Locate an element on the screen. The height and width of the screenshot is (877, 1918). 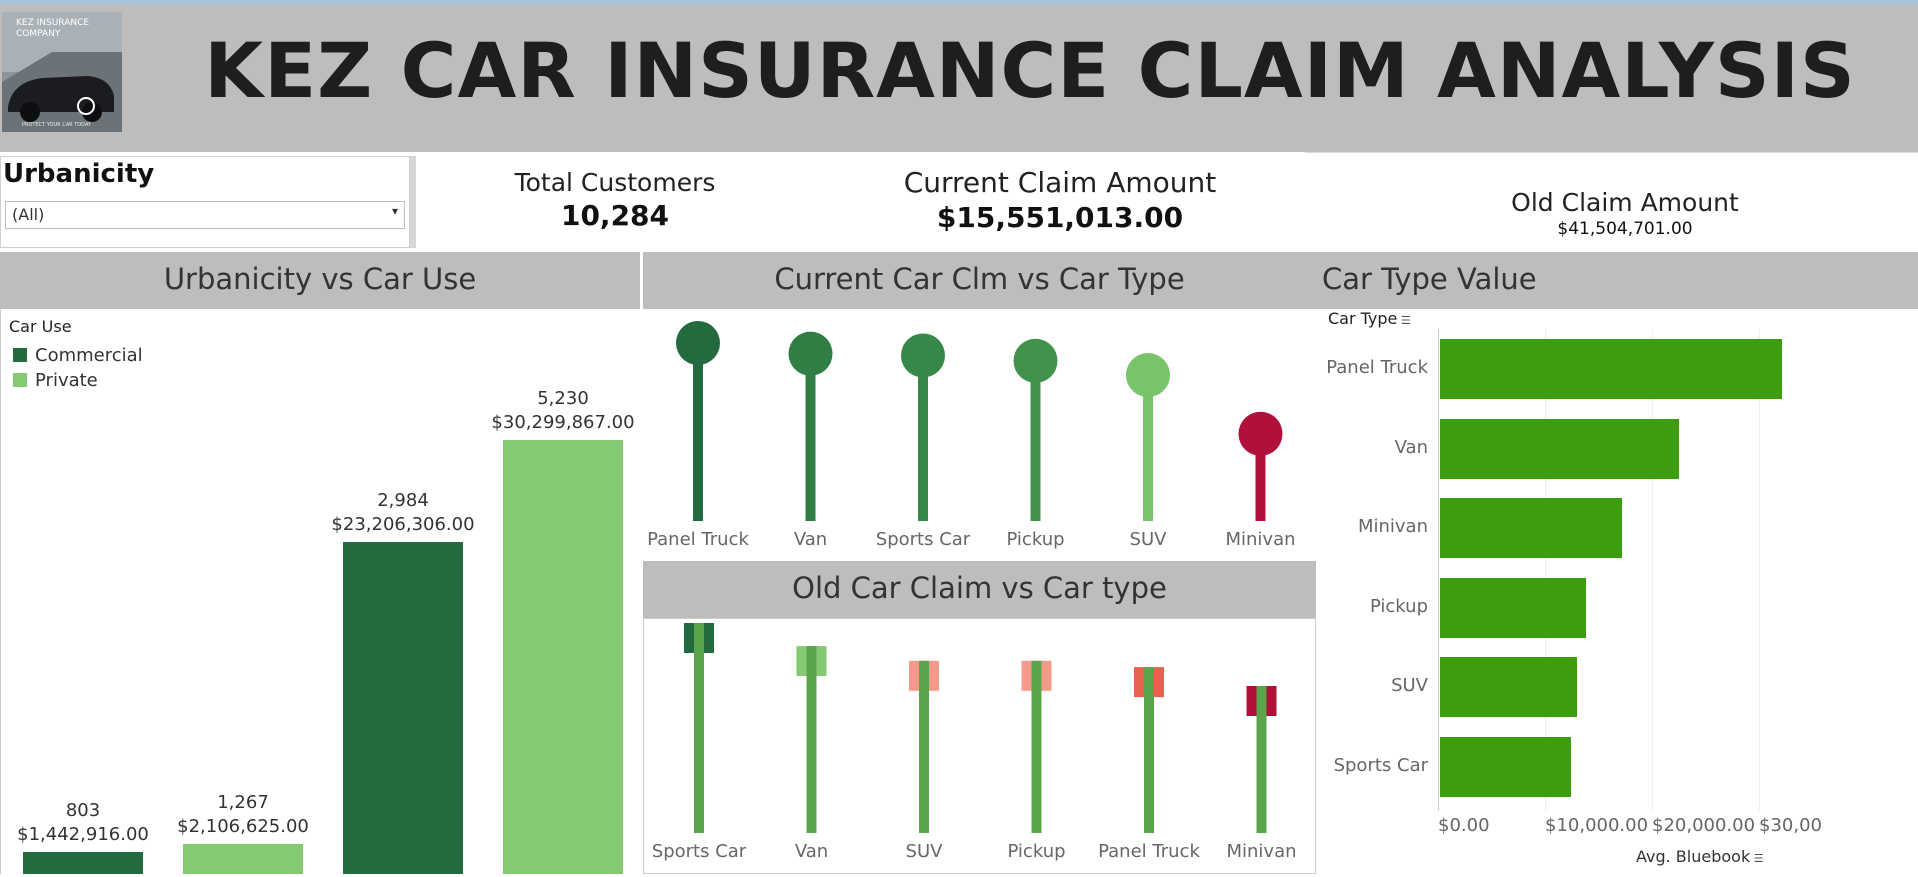
x-tick-label: $30,00 is located at coordinates (1790, 825).